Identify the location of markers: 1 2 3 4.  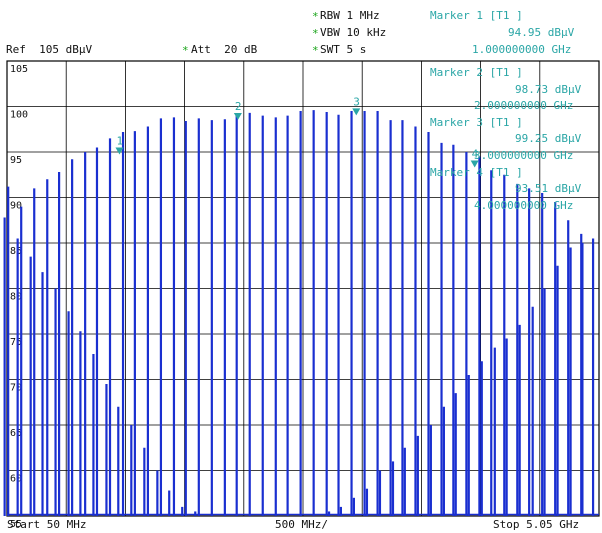
(297, 131).